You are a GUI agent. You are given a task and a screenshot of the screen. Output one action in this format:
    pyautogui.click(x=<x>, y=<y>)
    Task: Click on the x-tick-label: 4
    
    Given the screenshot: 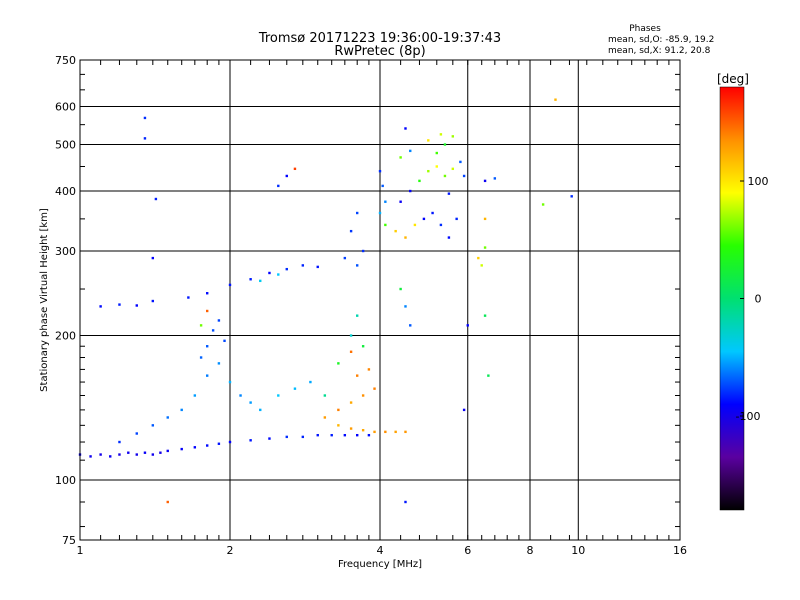 What is the action you would take?
    pyautogui.click(x=380, y=550)
    